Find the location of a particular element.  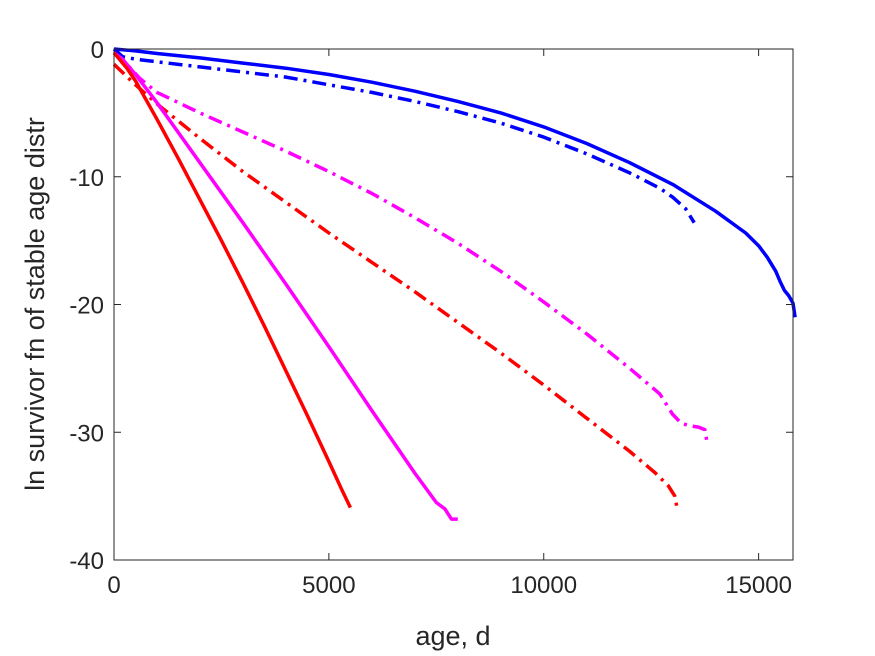

x-tick-label: 0 is located at coordinates (113, 585).